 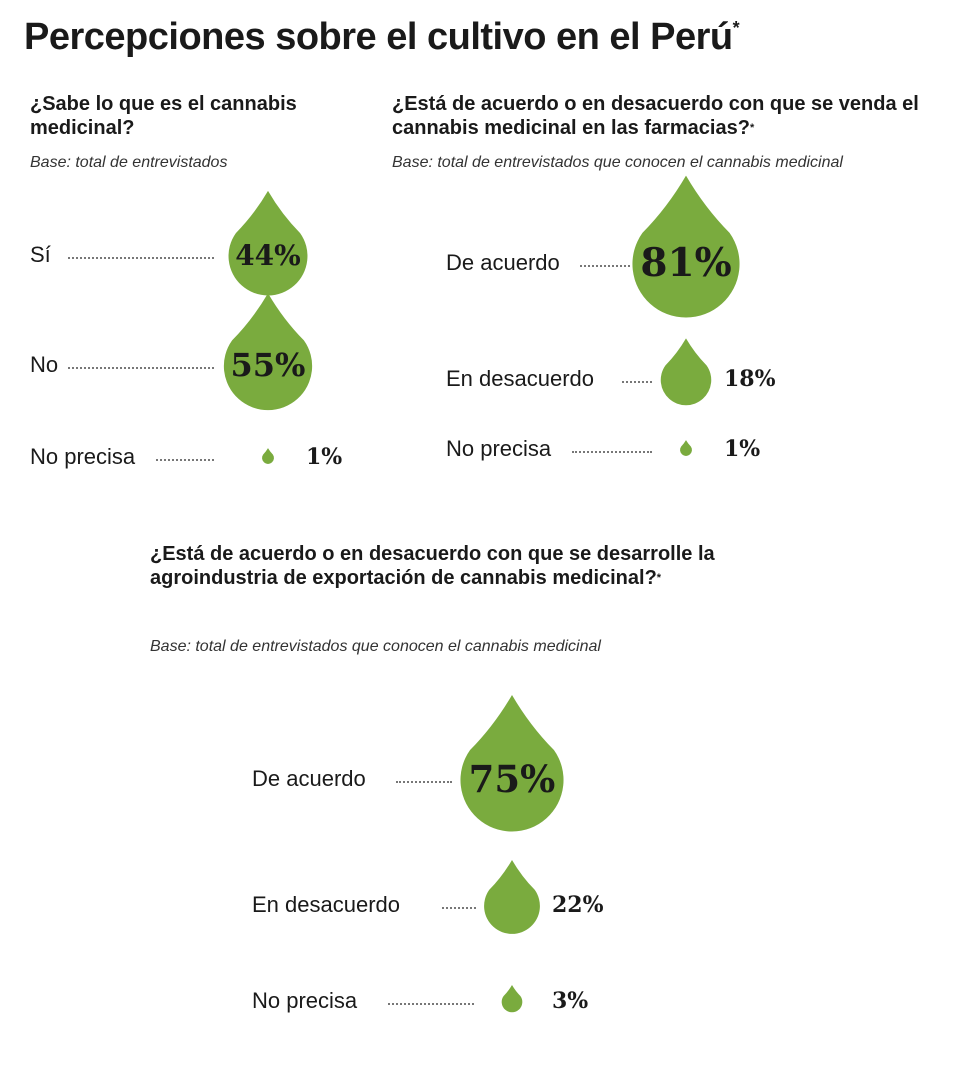 I want to click on page-title-text: Percepciones sobre el cultivo en el Perú, so click(x=378, y=37).